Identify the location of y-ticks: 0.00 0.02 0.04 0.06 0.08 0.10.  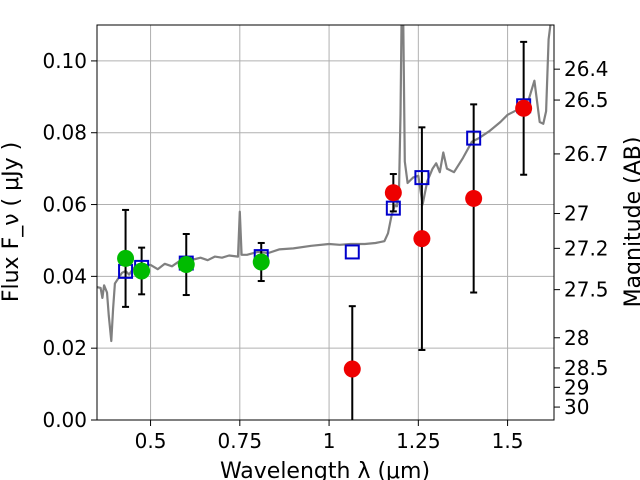
(69, 240).